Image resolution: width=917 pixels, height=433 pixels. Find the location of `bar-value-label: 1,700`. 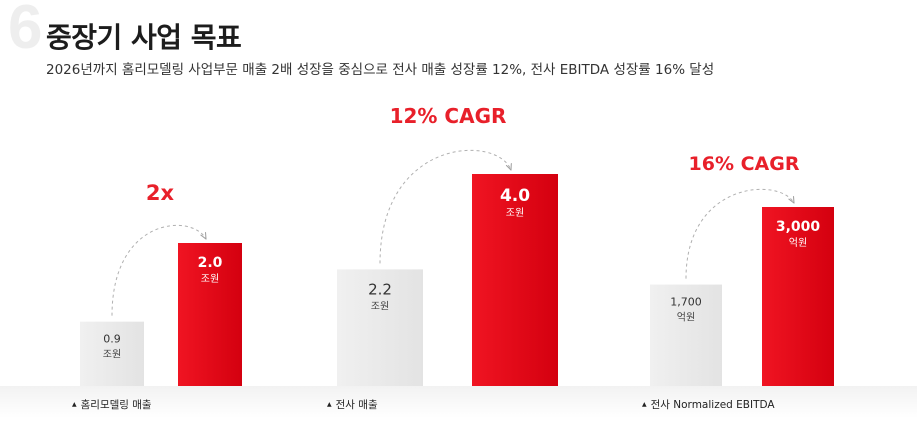

bar-value-label: 1,700 is located at coordinates (686, 302).